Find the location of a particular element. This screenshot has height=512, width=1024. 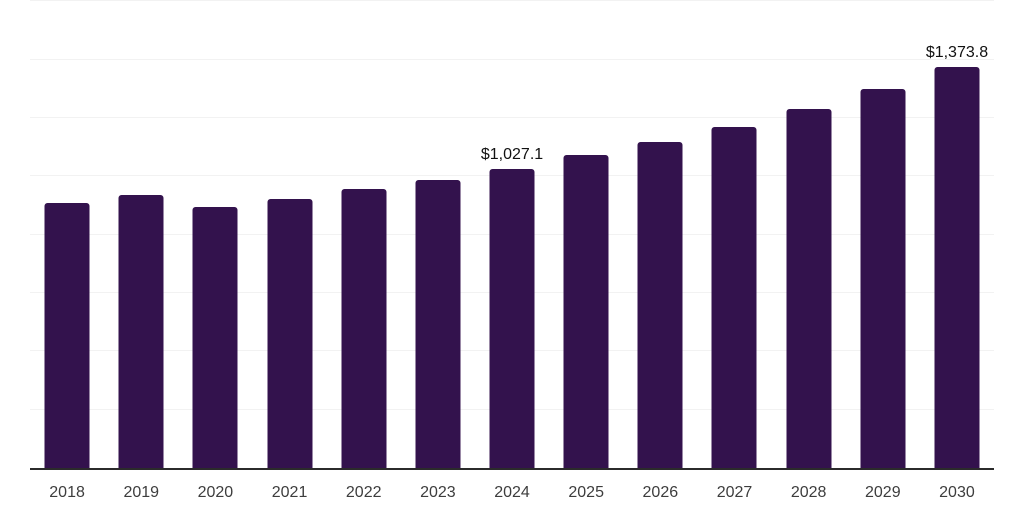

bar-slot-2019 is located at coordinates (141, 234).